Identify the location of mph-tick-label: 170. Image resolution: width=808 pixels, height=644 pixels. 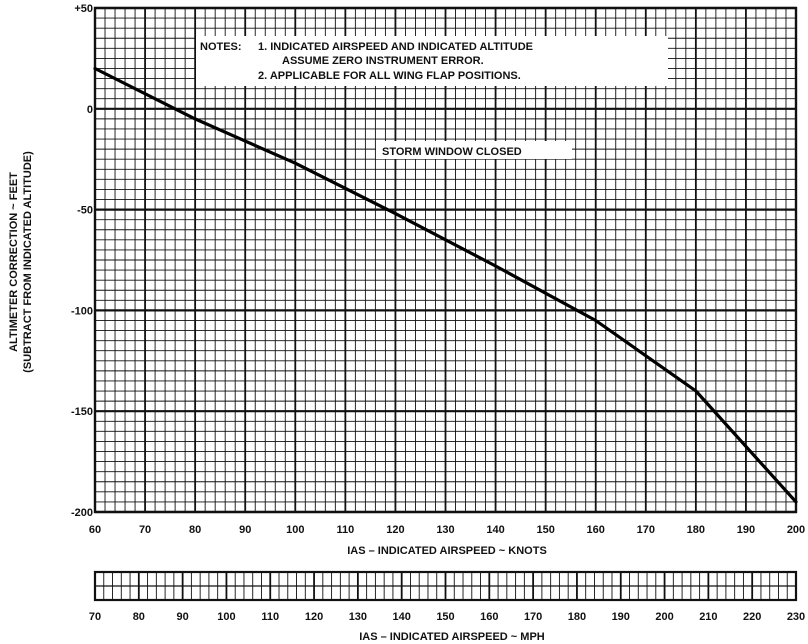
(533, 617).